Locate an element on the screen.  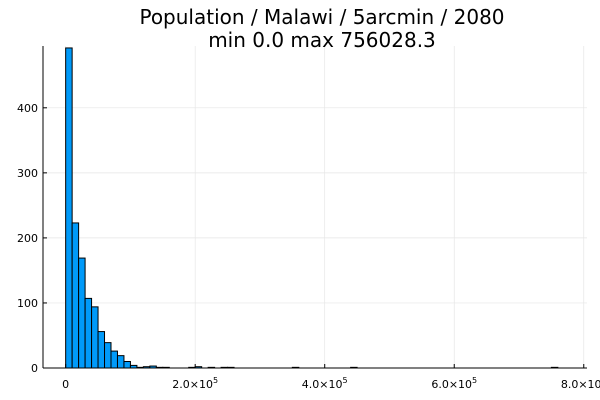
y-tick-label: 100 is located at coordinates (27, 303).